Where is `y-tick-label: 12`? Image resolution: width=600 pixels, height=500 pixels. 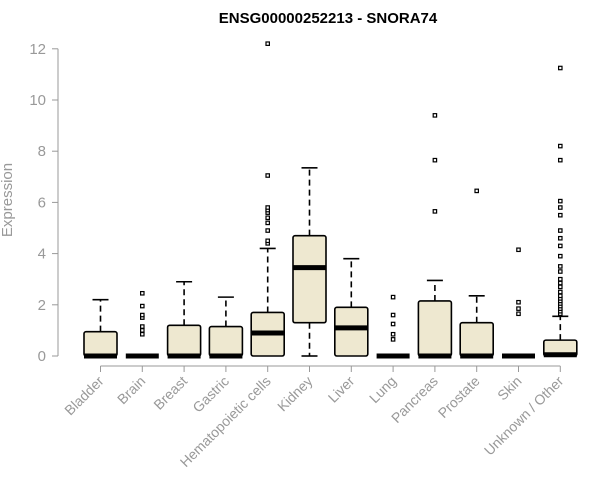
y-tick-label: 12 is located at coordinates (37, 49).